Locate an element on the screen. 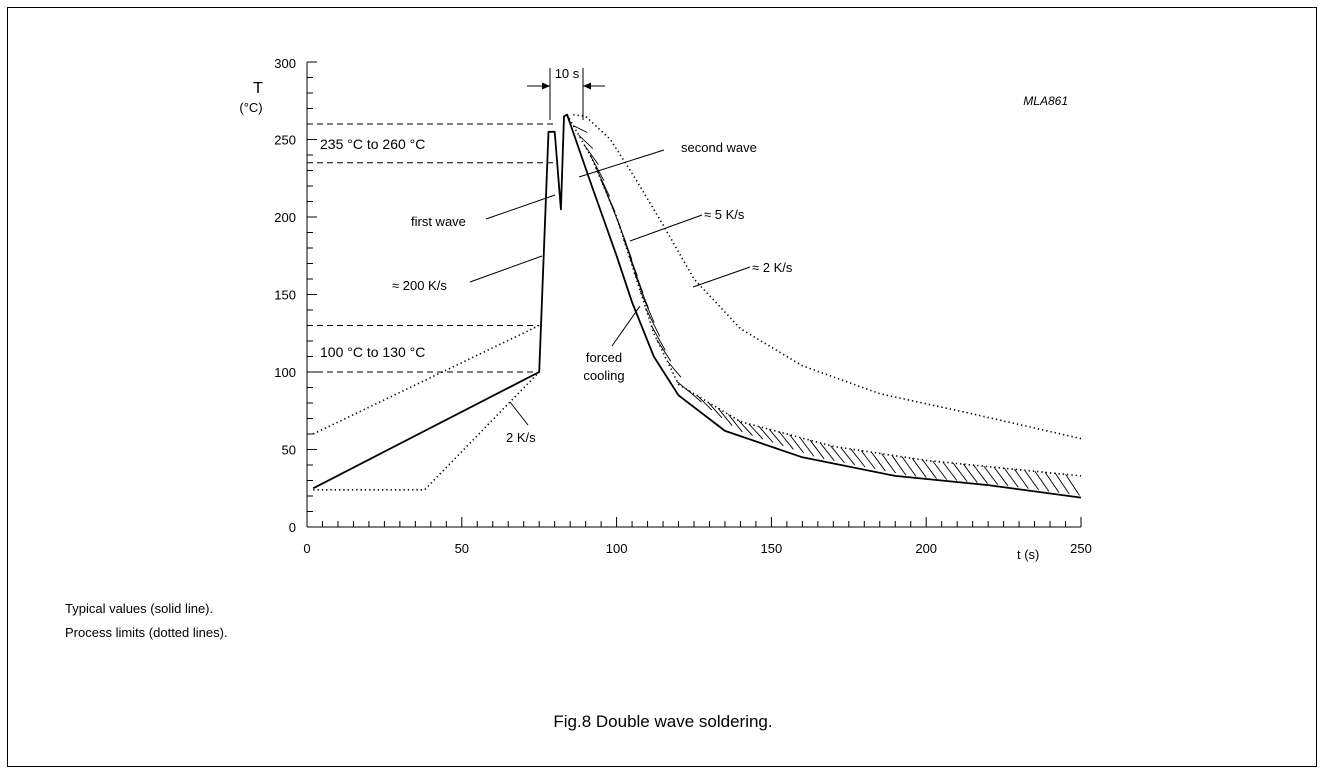 The height and width of the screenshot is (776, 1326). rate-5-leader is located at coordinates (666, 228).